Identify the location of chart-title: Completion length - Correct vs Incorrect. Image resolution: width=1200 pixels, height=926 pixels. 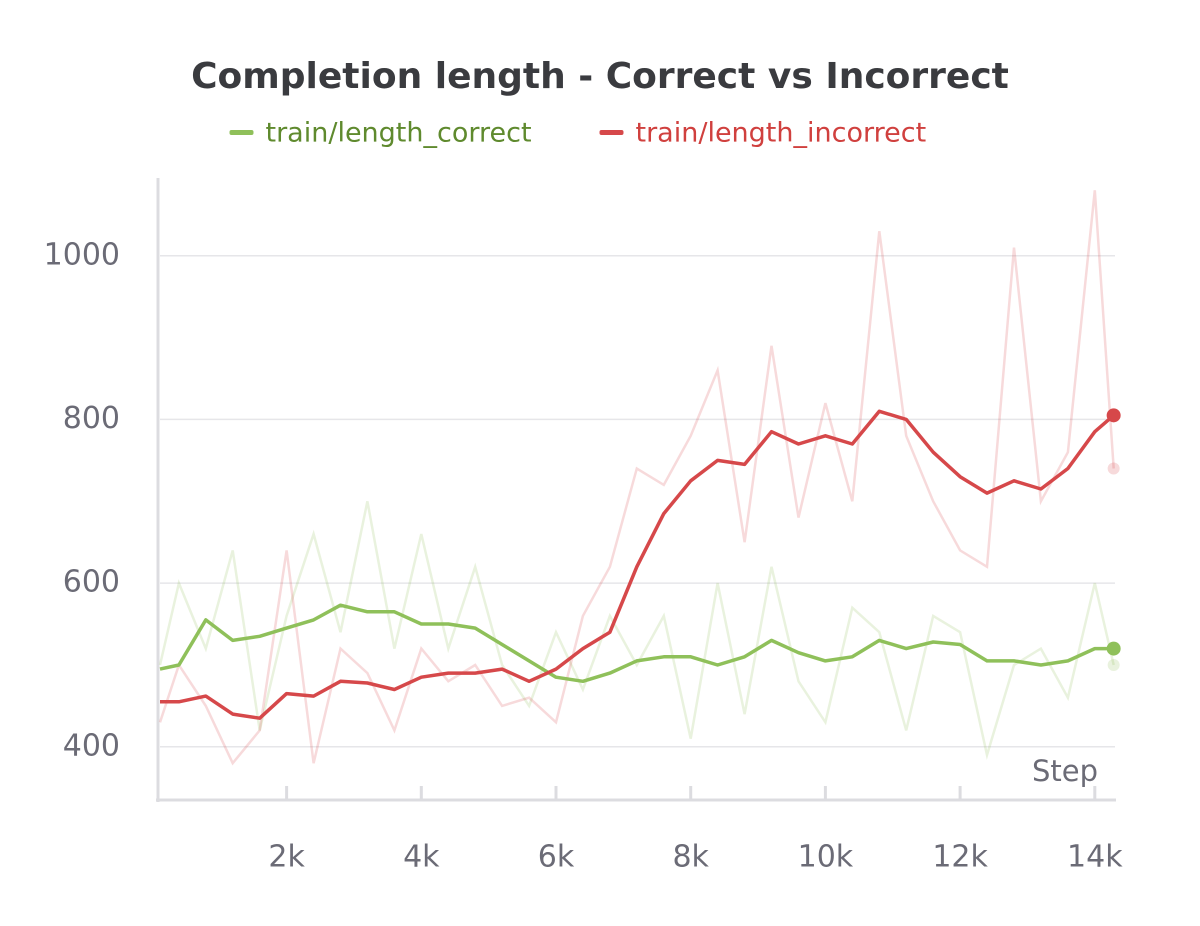
(600, 76).